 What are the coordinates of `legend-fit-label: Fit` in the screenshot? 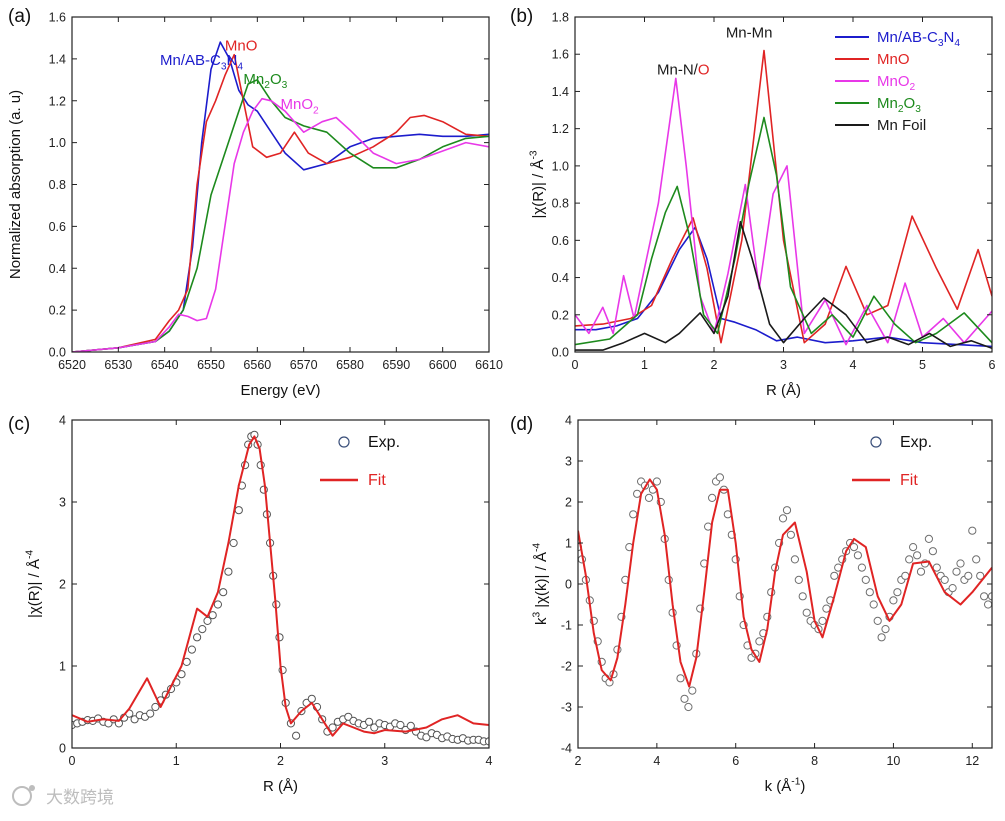 It's located at (377, 480).